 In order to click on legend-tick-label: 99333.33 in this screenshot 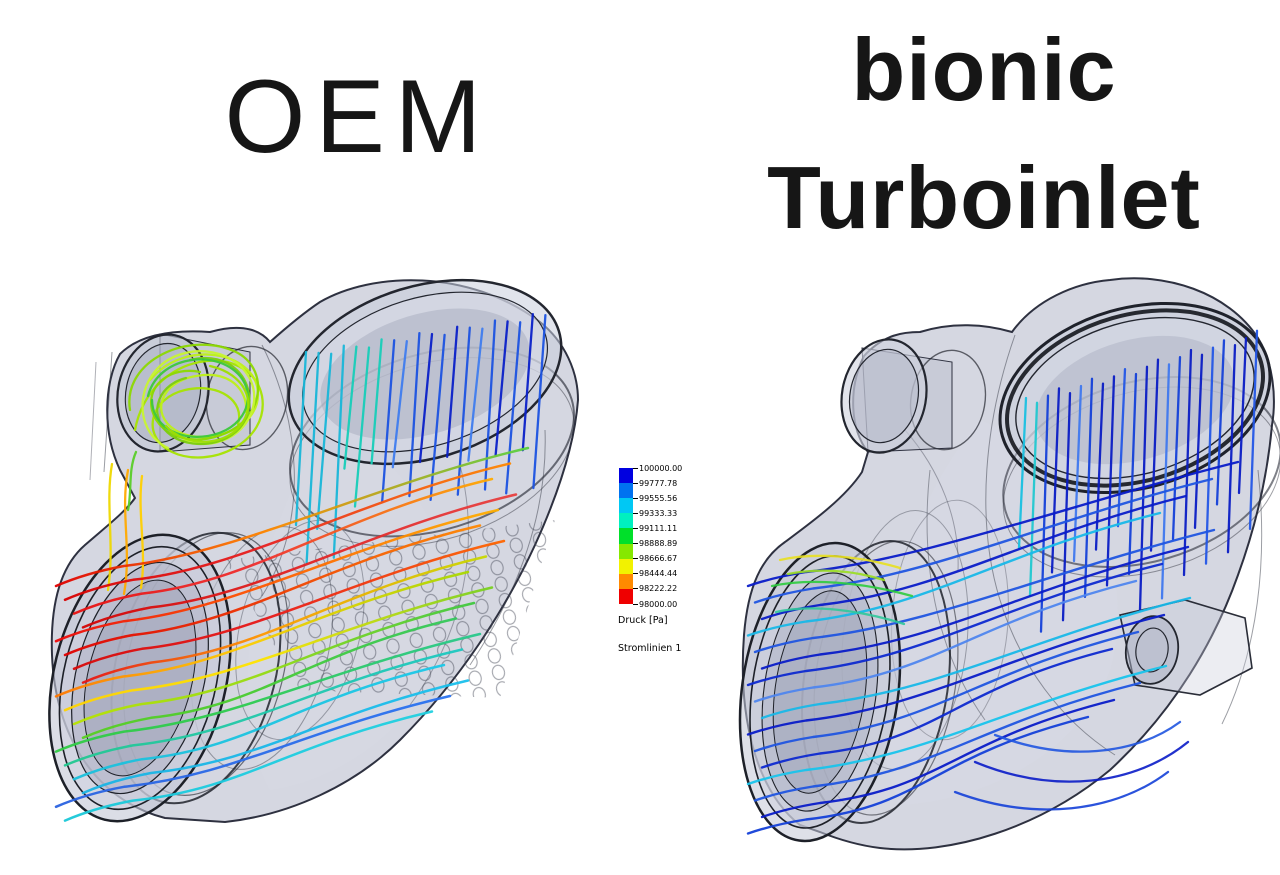, I will do `click(658, 513)`.